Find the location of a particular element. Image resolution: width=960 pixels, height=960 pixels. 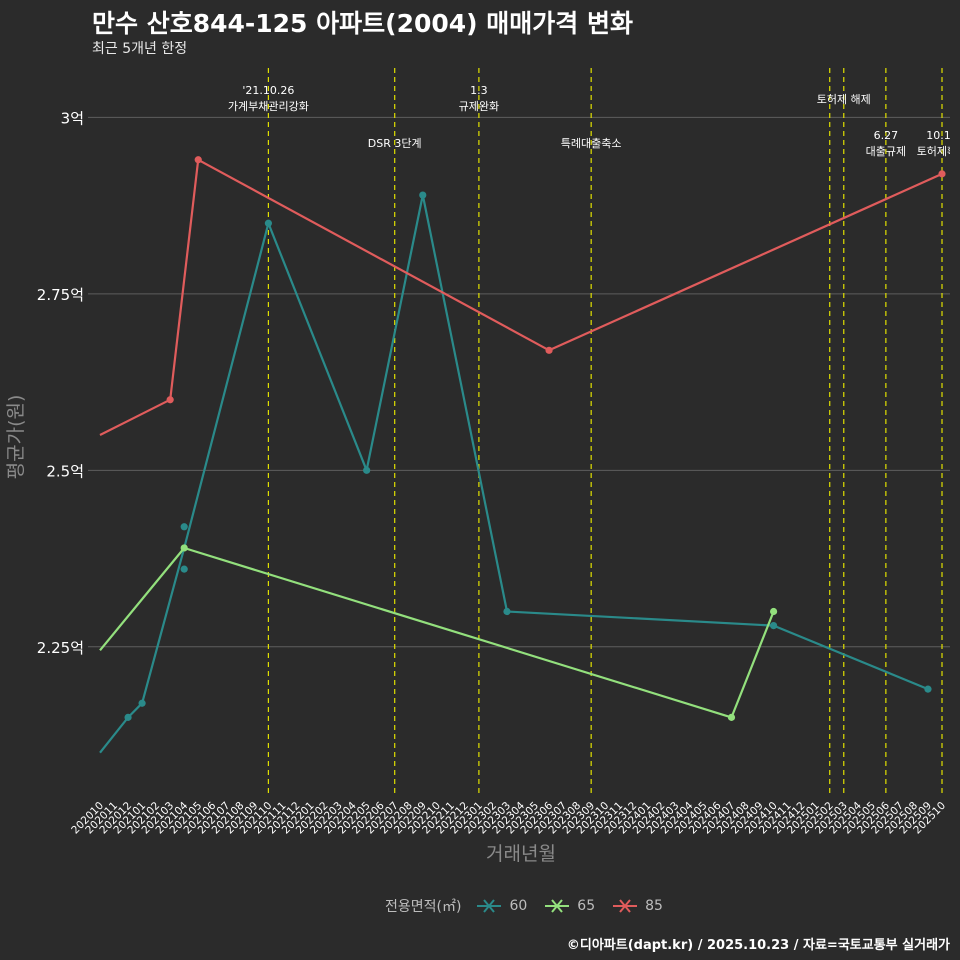

chart-title: 만수 산호844-125 아파트(2004) 매매가격 변화 is located at coordinates (362, 23).